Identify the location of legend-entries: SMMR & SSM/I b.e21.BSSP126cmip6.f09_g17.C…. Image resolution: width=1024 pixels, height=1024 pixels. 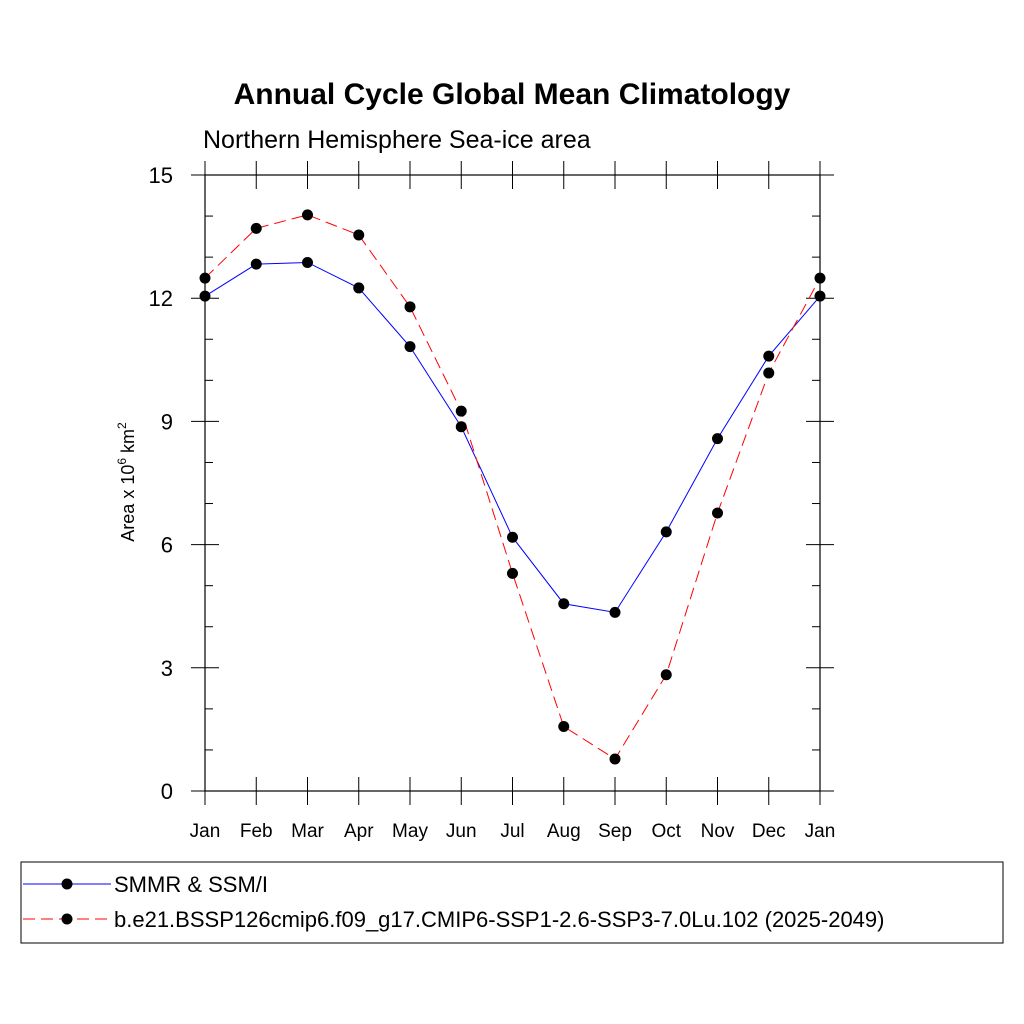
(453, 902).